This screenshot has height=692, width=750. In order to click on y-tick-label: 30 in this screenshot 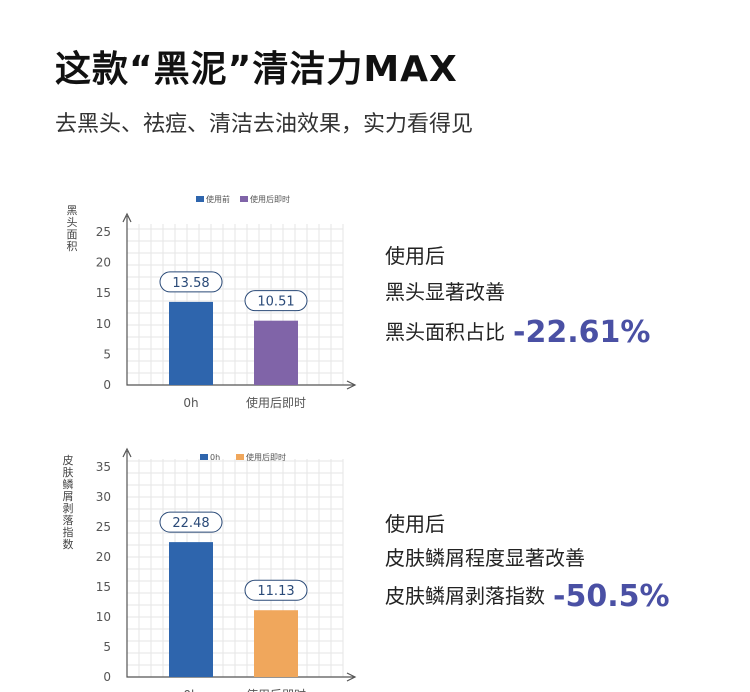, I will do `click(103, 497)`.